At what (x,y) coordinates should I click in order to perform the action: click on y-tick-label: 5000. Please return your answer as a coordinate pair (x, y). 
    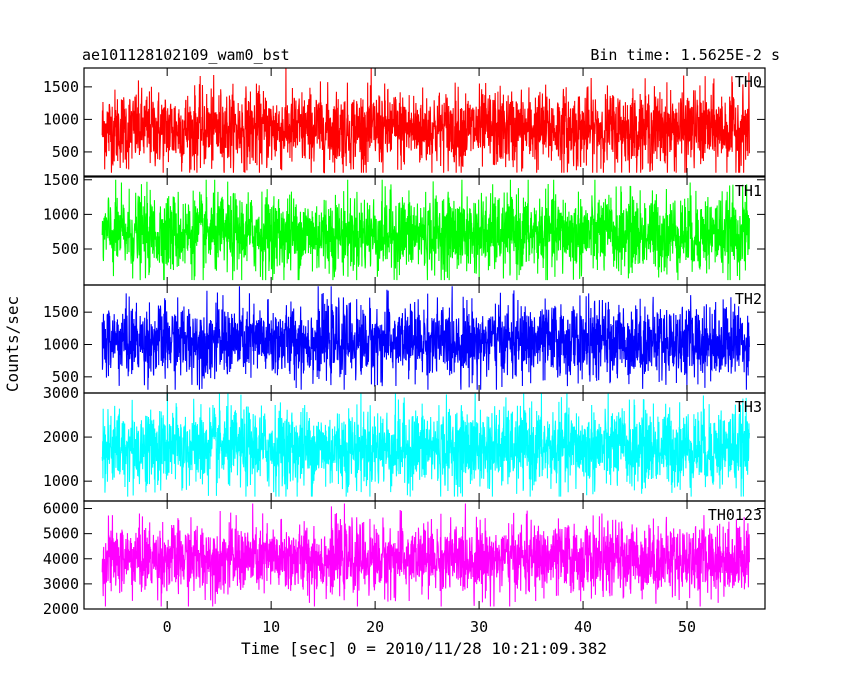
    Looking at the image, I should click on (61, 534).